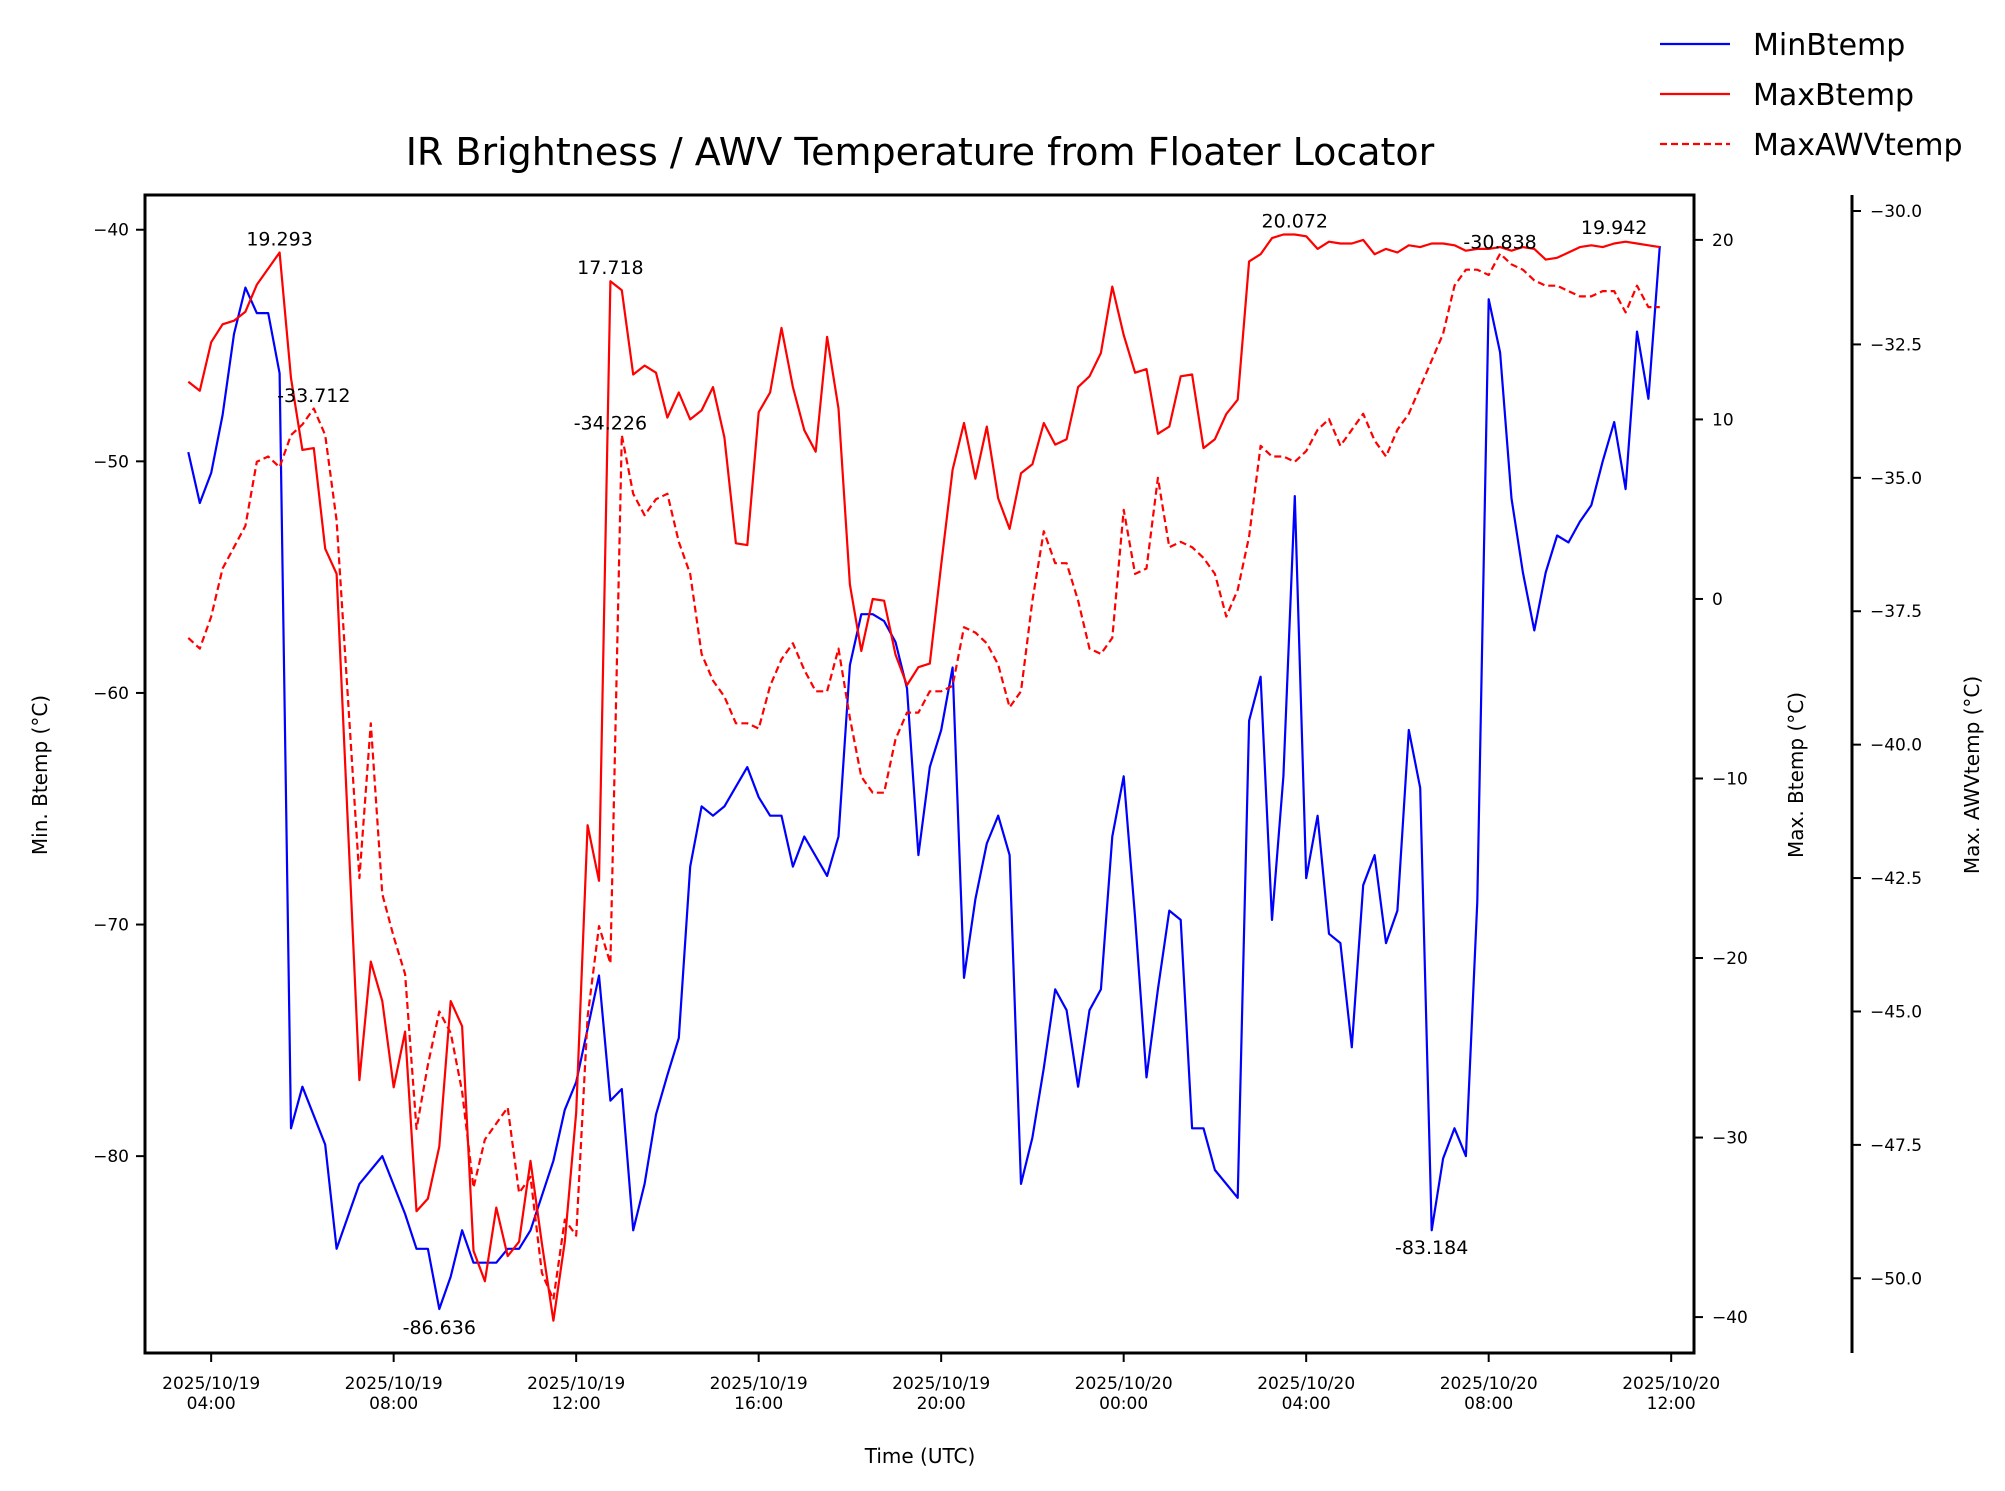  What do you see at coordinates (1829, 45) in the screenshot?
I see `legend-label: MinBtemp` at bounding box center [1829, 45].